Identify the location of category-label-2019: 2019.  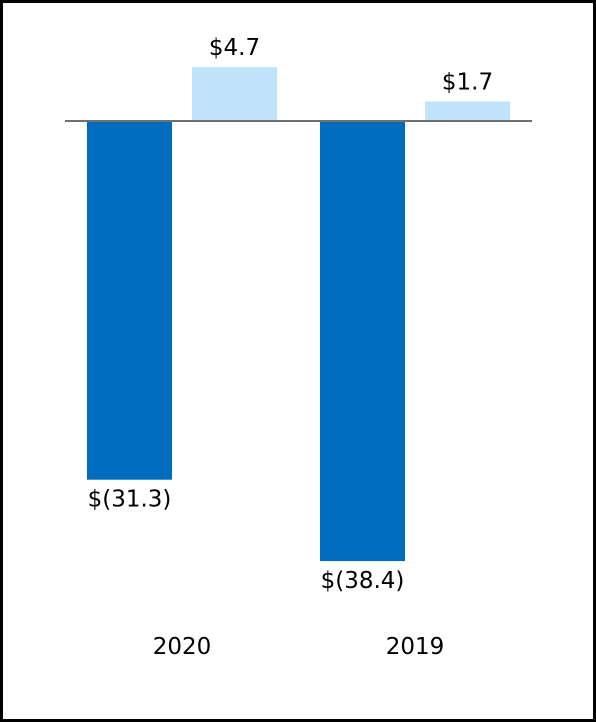
(415, 647).